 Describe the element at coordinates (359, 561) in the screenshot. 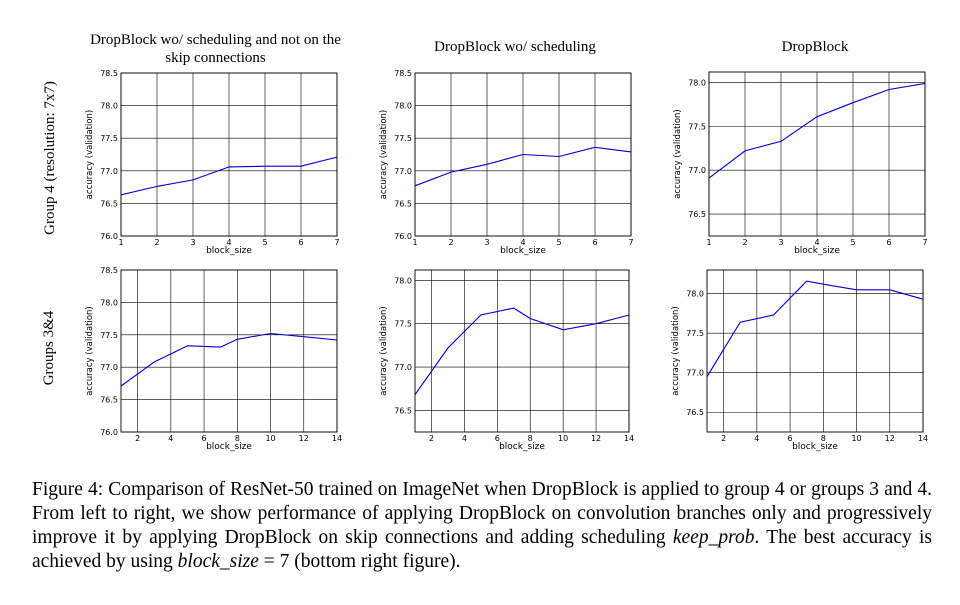

I see `caption-text-3: = 7 (bottom right figure).` at that location.